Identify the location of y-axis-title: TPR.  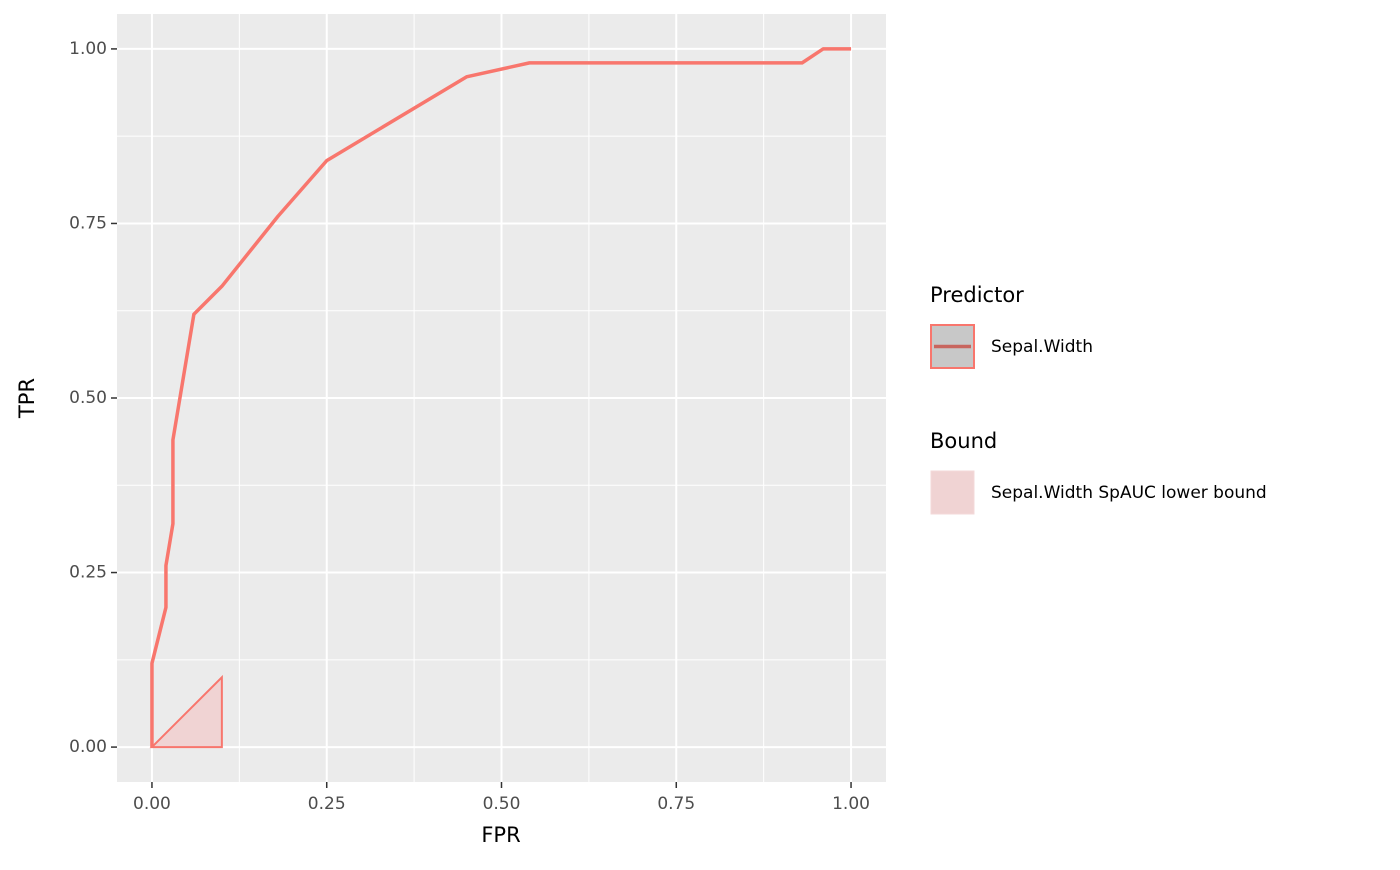
(27, 398).